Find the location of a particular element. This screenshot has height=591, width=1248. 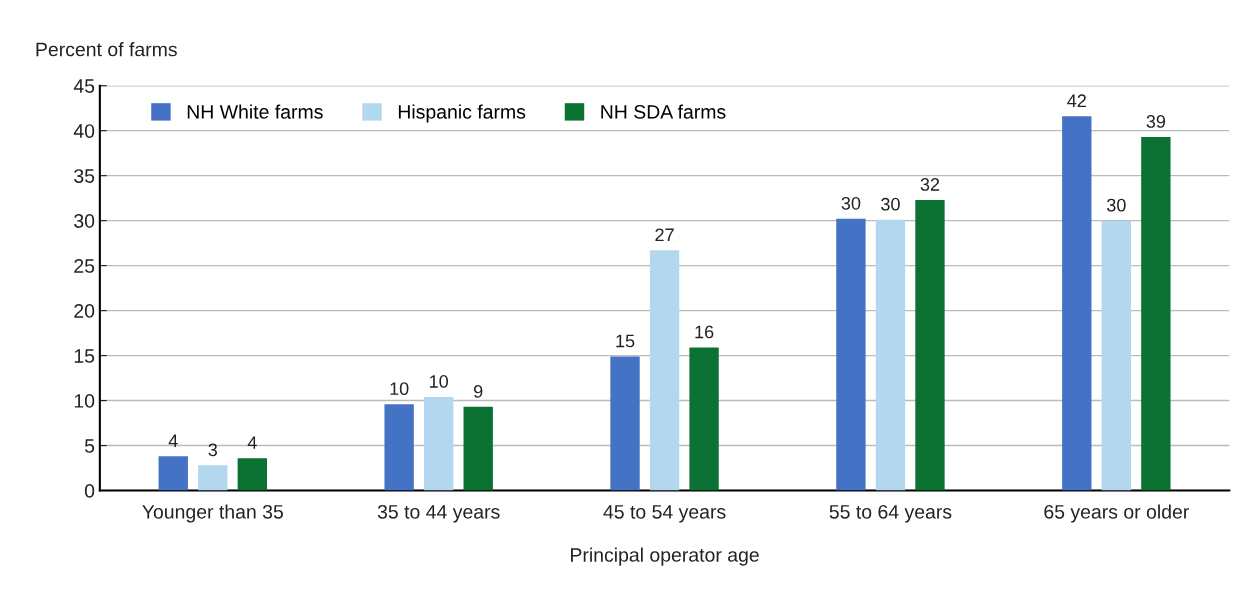

y-tick-label: 5 is located at coordinates (89, 446).